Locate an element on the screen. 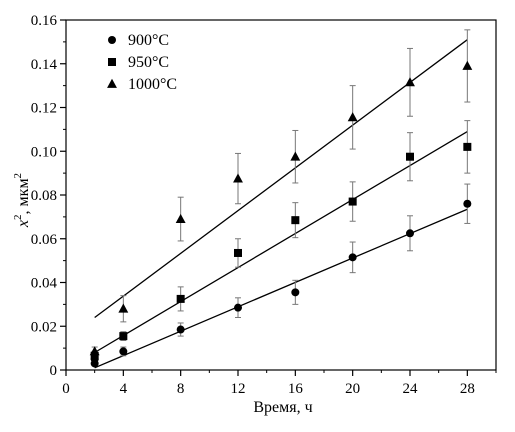 The height and width of the screenshot is (432, 515). x-tick-label: 16 is located at coordinates (296, 389).